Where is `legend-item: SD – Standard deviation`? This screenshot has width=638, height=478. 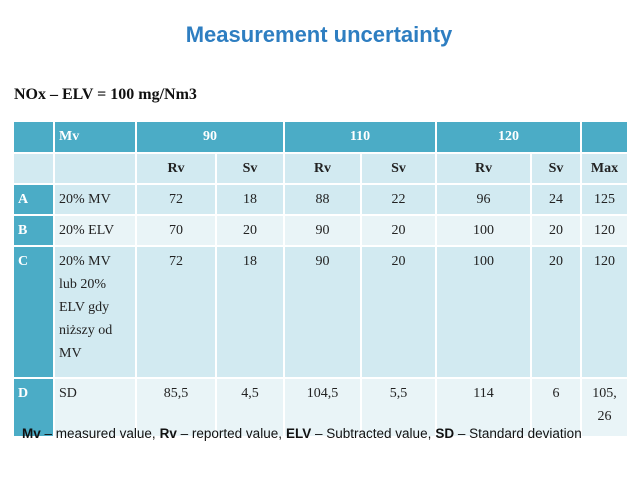
legend-item: SD – Standard deviation is located at coordinates (508, 433).